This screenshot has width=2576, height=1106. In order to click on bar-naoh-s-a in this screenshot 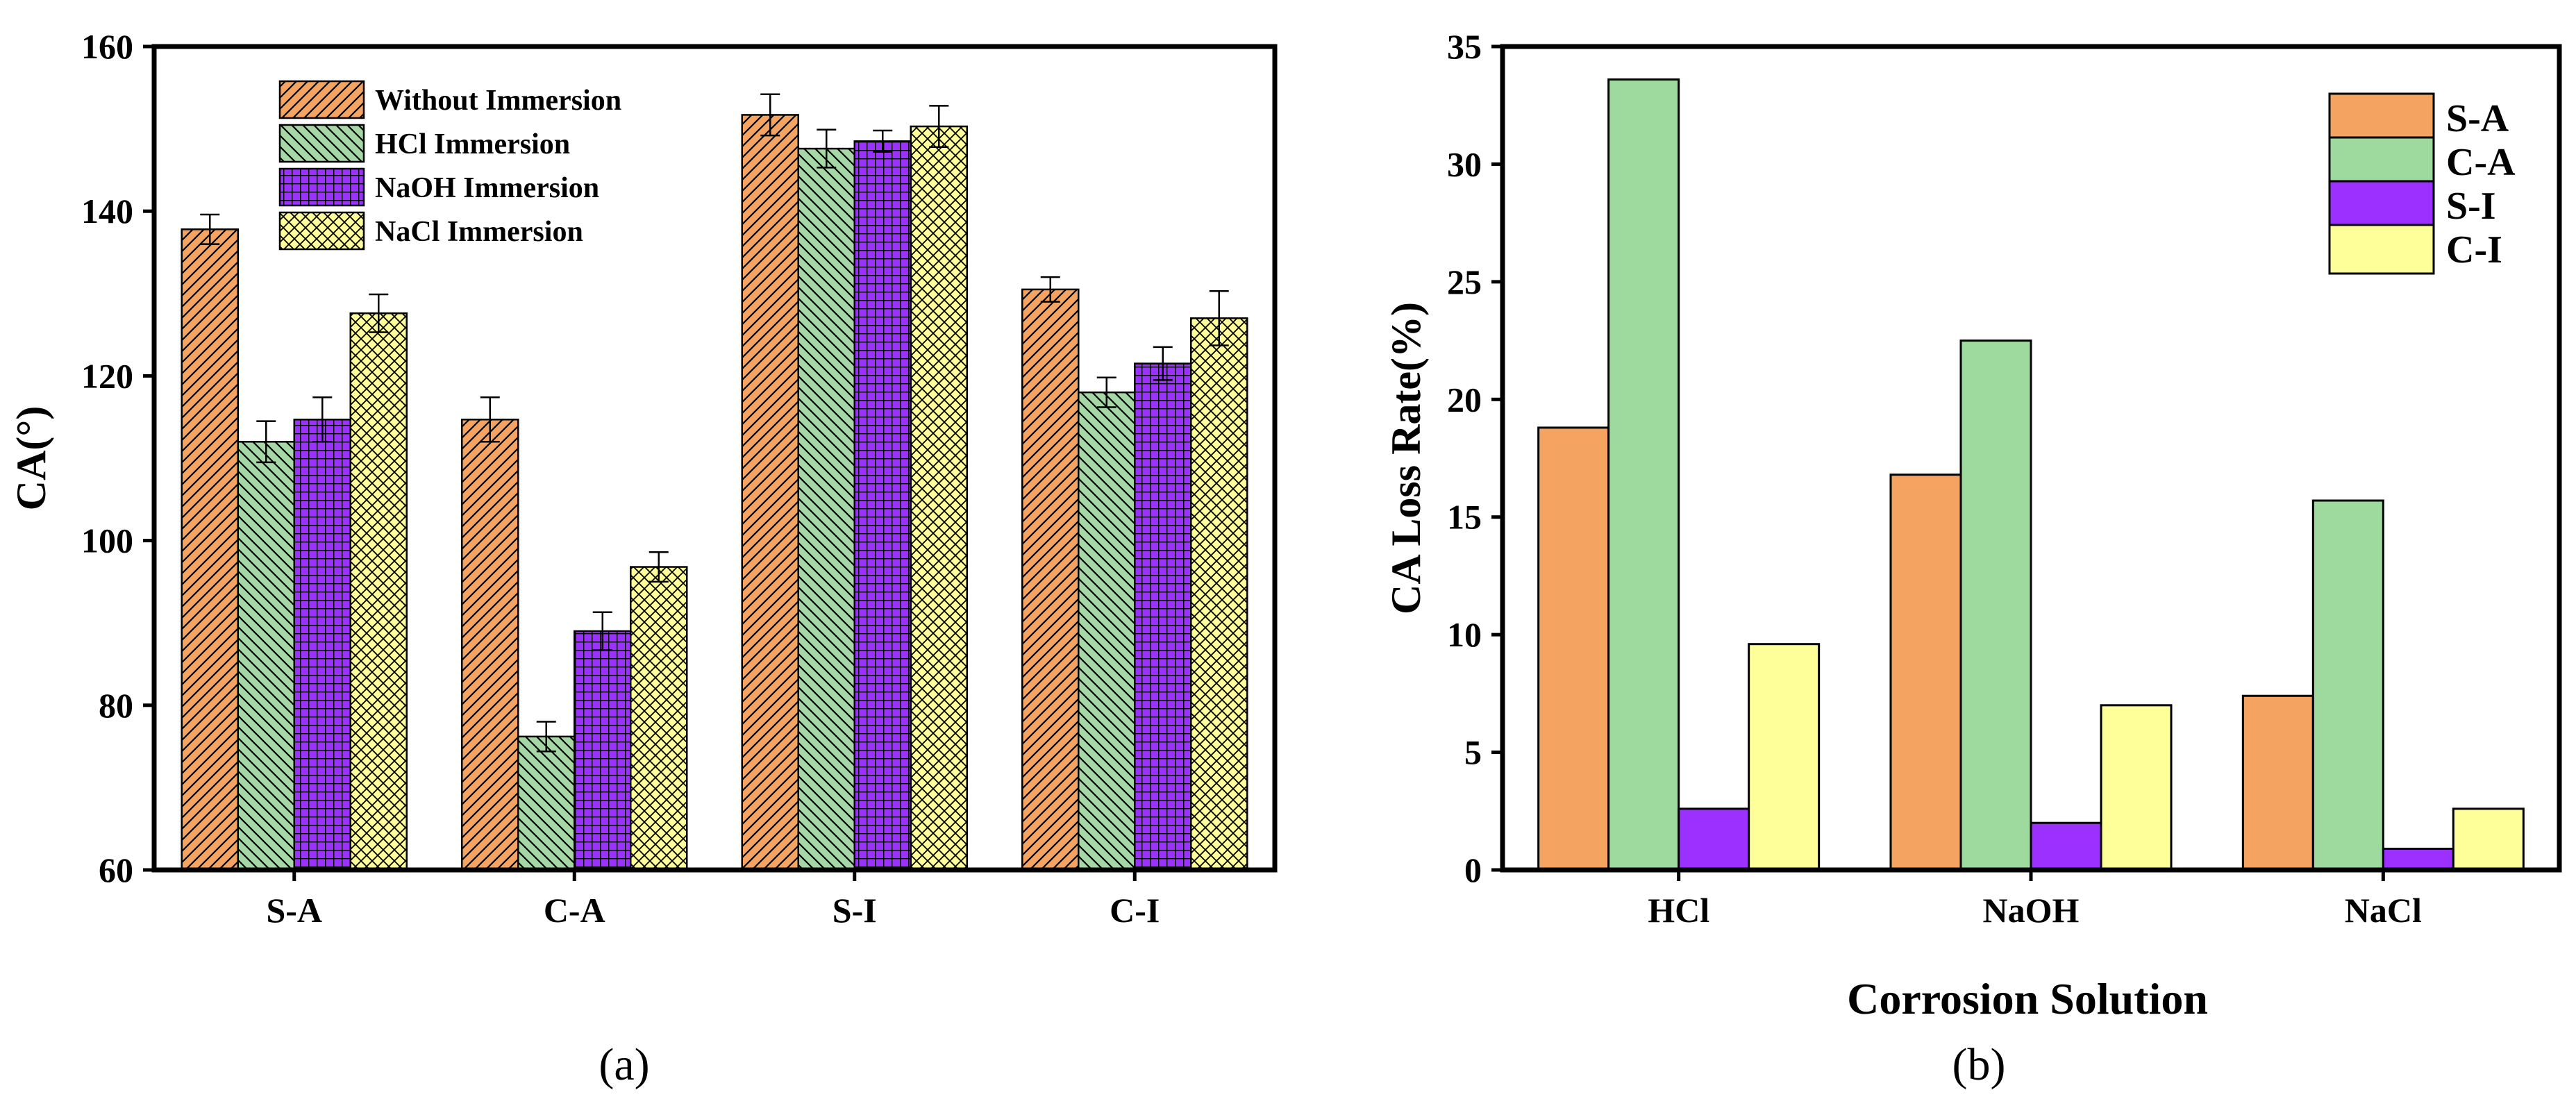, I will do `click(1925, 672)`.